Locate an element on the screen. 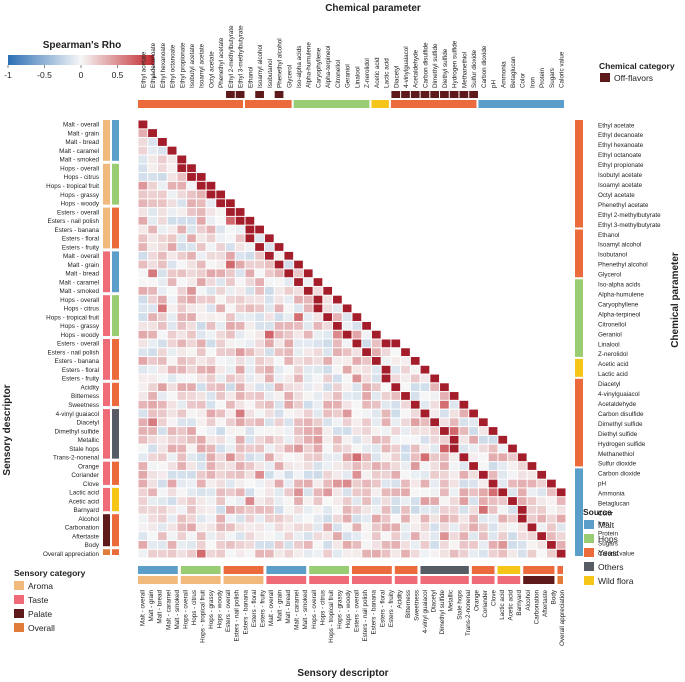  legend-label-aroma: Aroma is located at coordinates (40, 586).